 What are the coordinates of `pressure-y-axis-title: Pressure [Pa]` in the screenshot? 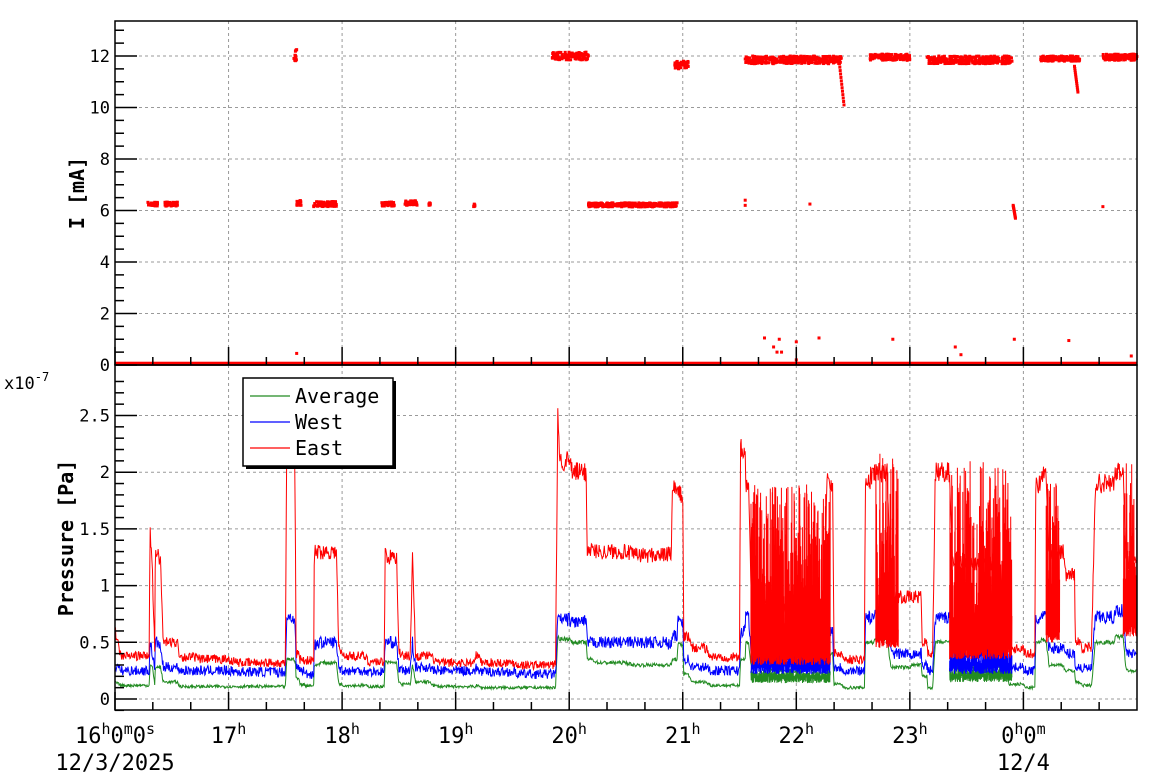 It's located at (66, 538).